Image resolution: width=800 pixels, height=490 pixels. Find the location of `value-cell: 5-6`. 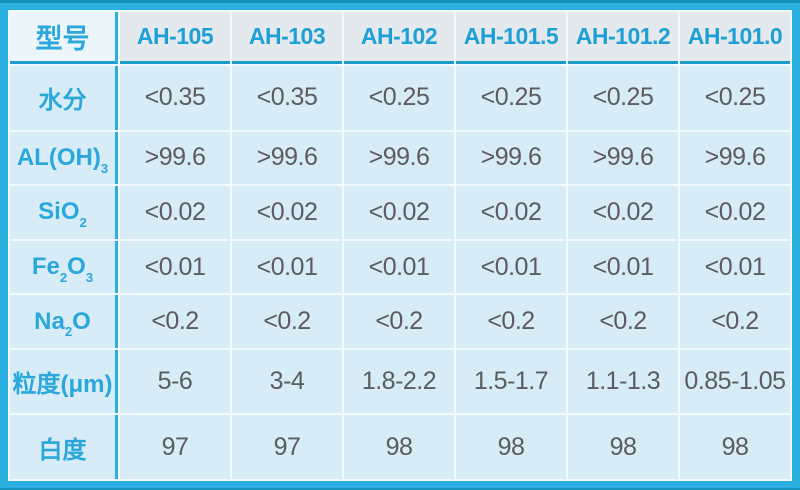

value-cell: 5-6 is located at coordinates (175, 381).